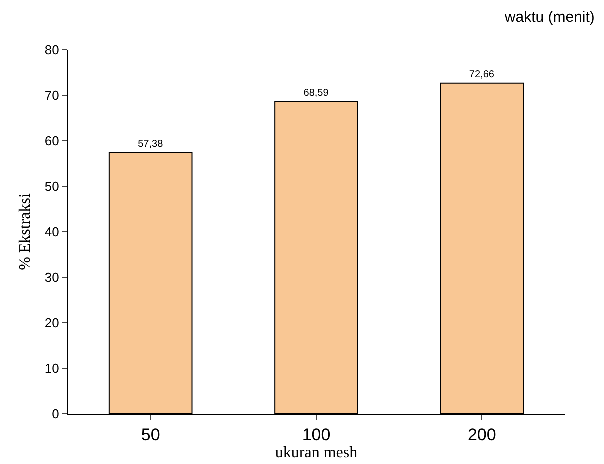 The height and width of the screenshot is (464, 604). What do you see at coordinates (25, 231) in the screenshot?
I see `y-axis-title: % Ekstraksi` at bounding box center [25, 231].